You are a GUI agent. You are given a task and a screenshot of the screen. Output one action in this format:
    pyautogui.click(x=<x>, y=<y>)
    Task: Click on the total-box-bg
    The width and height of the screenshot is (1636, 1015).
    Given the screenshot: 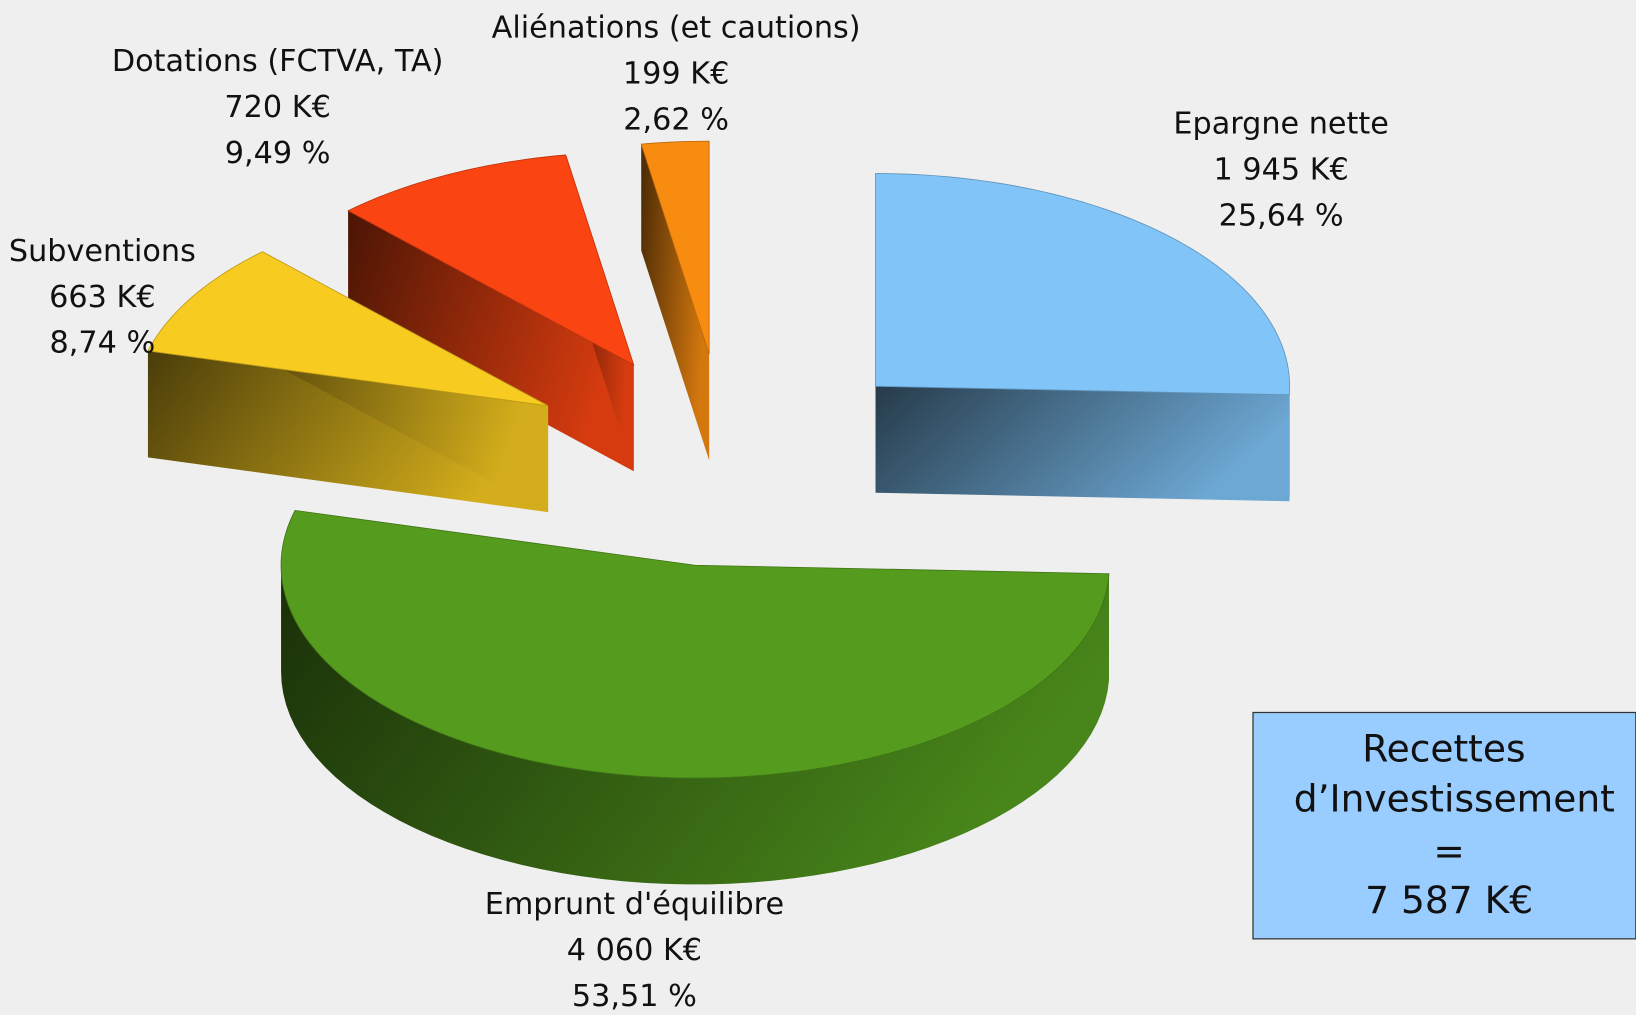 What is the action you would take?
    pyautogui.click(x=1444, y=825)
    